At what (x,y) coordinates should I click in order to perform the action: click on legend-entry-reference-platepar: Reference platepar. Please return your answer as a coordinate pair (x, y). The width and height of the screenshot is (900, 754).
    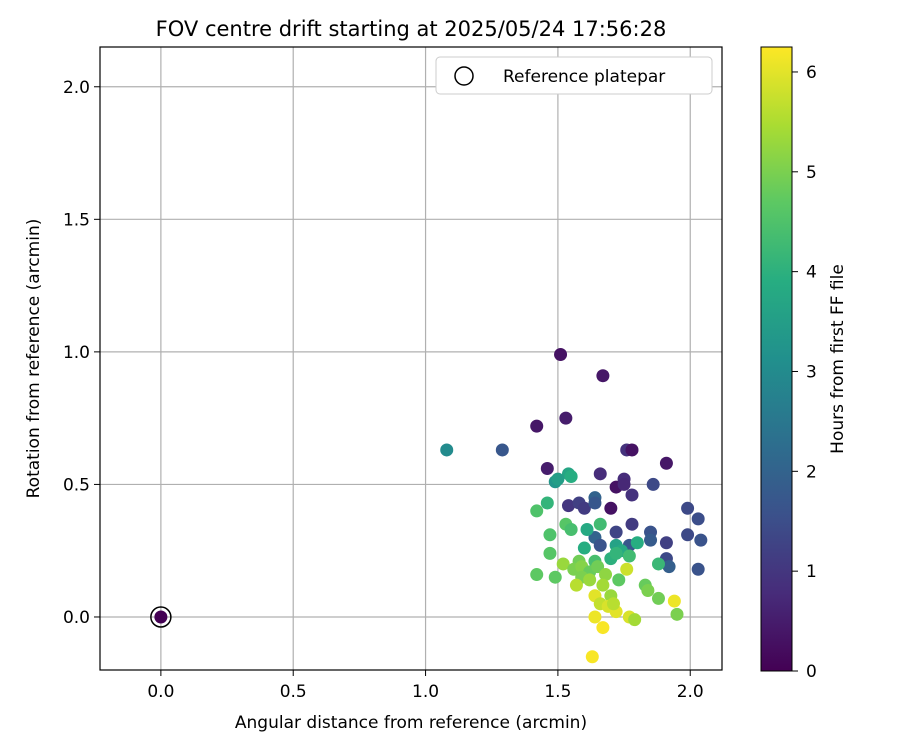
    Looking at the image, I should click on (584, 77).